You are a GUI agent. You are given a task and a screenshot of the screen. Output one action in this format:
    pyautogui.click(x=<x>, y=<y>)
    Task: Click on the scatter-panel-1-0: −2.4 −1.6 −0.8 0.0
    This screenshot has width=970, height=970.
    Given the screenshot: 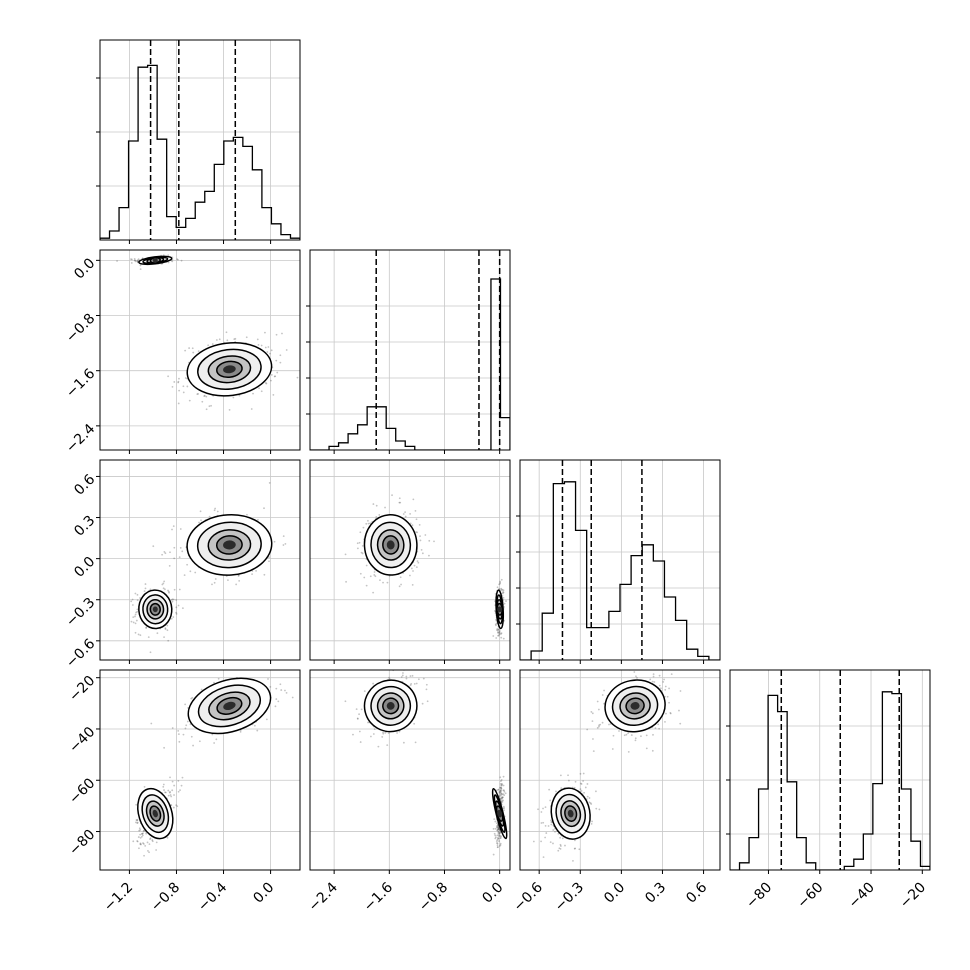 What is the action you would take?
    pyautogui.click(x=182, y=352)
    